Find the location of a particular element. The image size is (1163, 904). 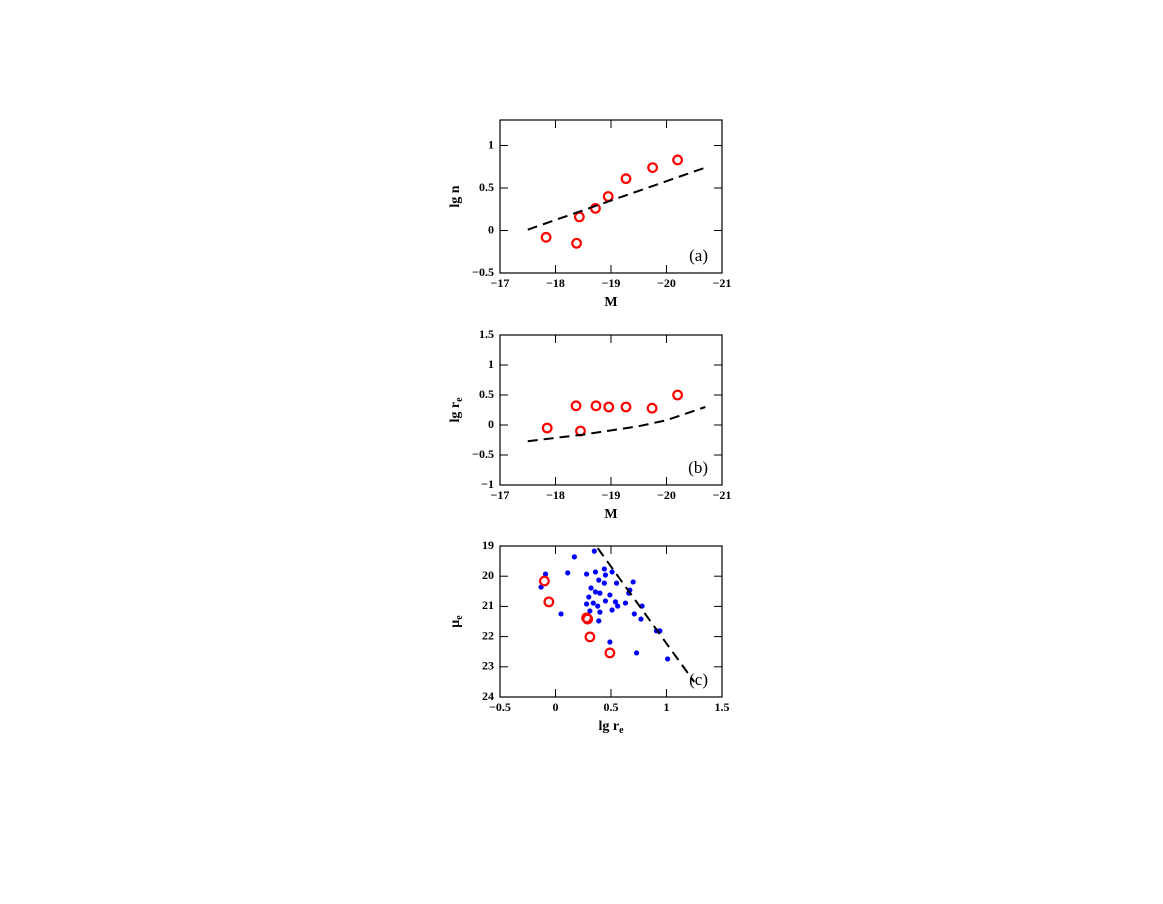

x-axis-label-sub: e is located at coordinates (621, 730).